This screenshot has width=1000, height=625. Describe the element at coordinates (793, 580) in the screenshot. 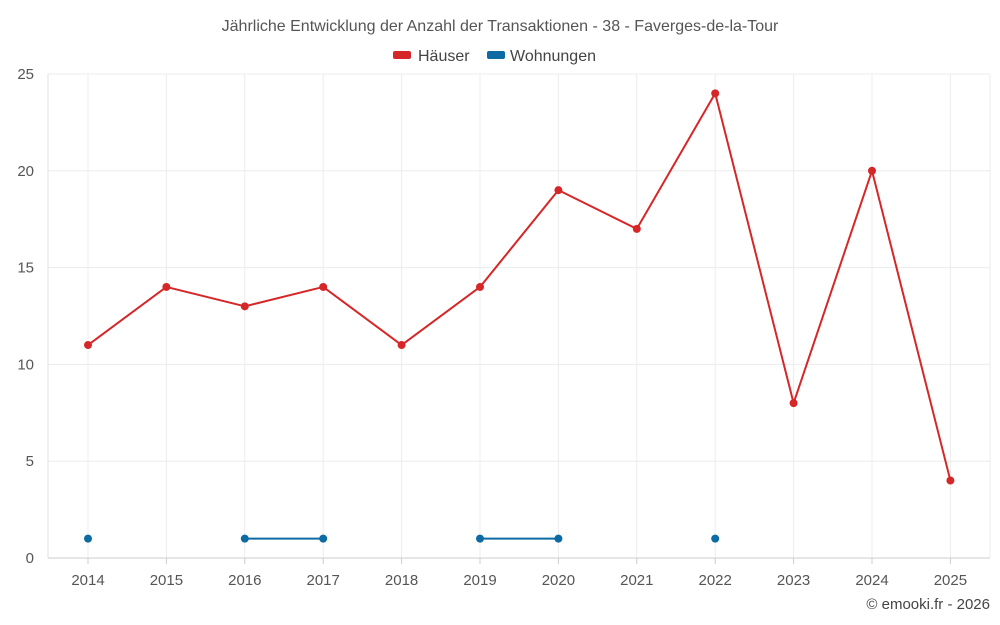

I see `x-tick-label: 2023` at that location.